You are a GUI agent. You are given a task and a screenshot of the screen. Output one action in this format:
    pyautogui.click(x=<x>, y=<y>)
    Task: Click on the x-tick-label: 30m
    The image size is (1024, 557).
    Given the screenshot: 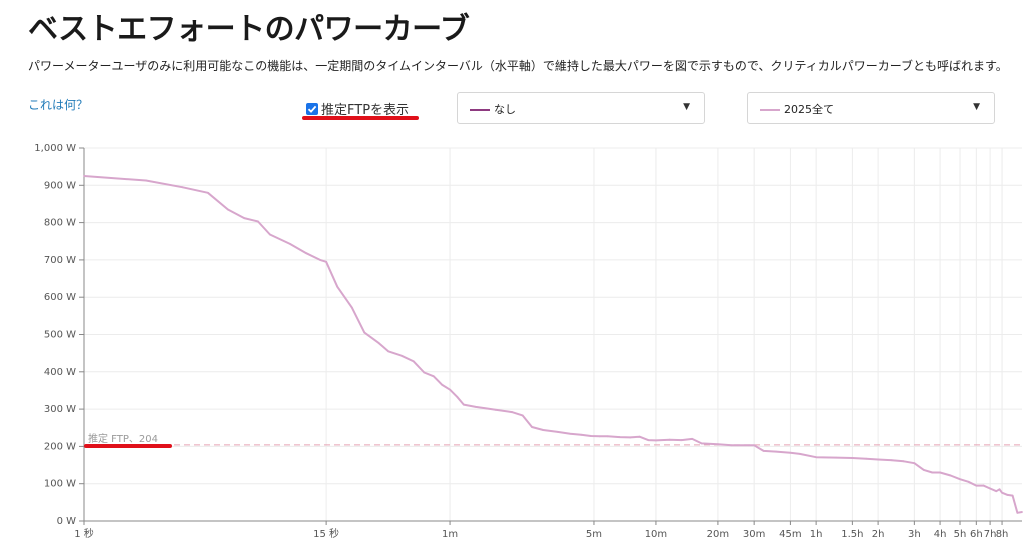 What is the action you would take?
    pyautogui.click(x=754, y=534)
    